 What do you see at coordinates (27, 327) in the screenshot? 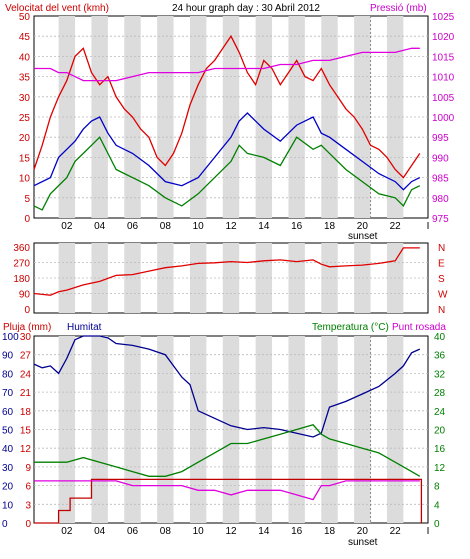
I see `rain-axis-title: Pluja (mm)` at bounding box center [27, 327].